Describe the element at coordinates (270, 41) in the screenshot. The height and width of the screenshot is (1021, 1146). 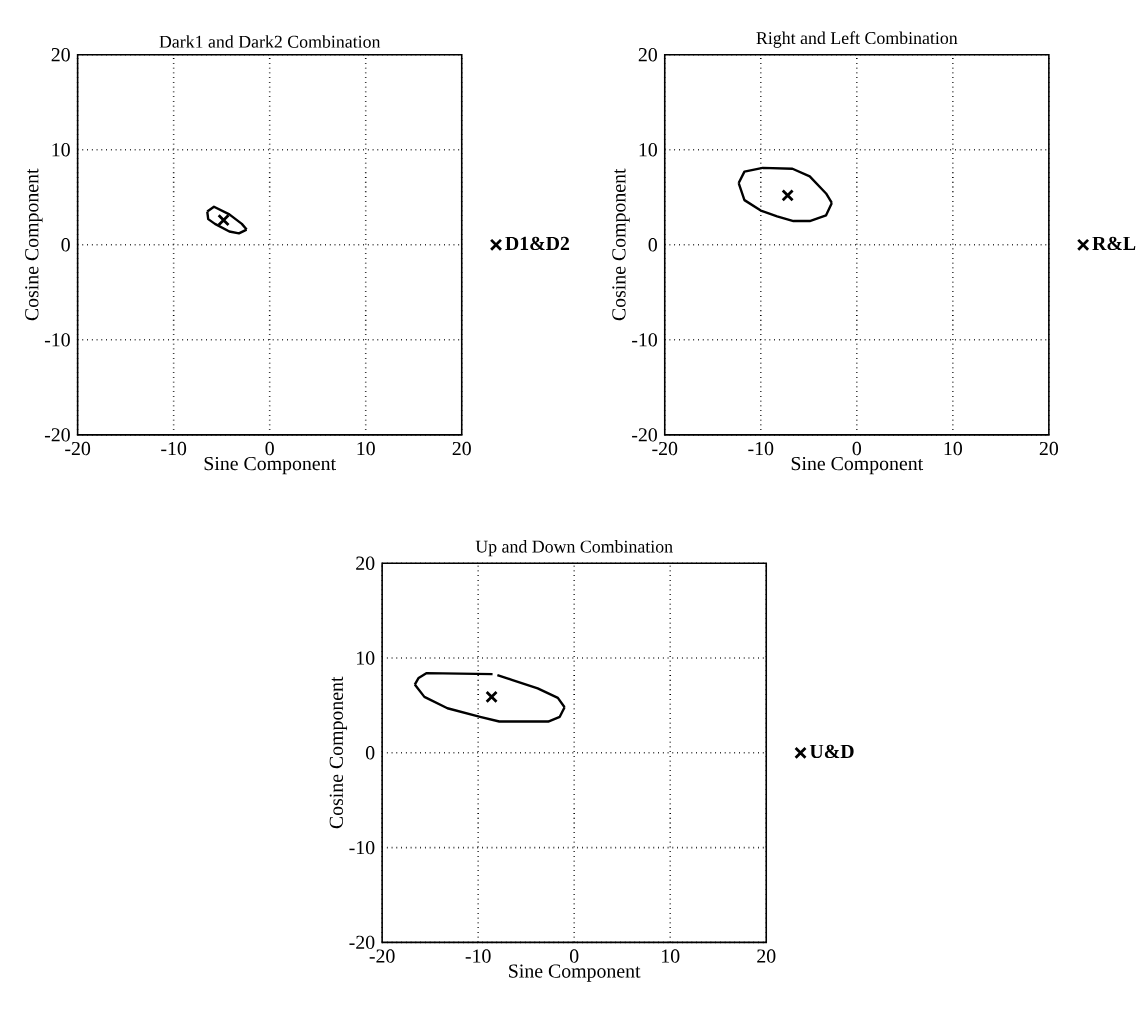
I see `chart-title: Dark1 and Dark2 Combination` at that location.